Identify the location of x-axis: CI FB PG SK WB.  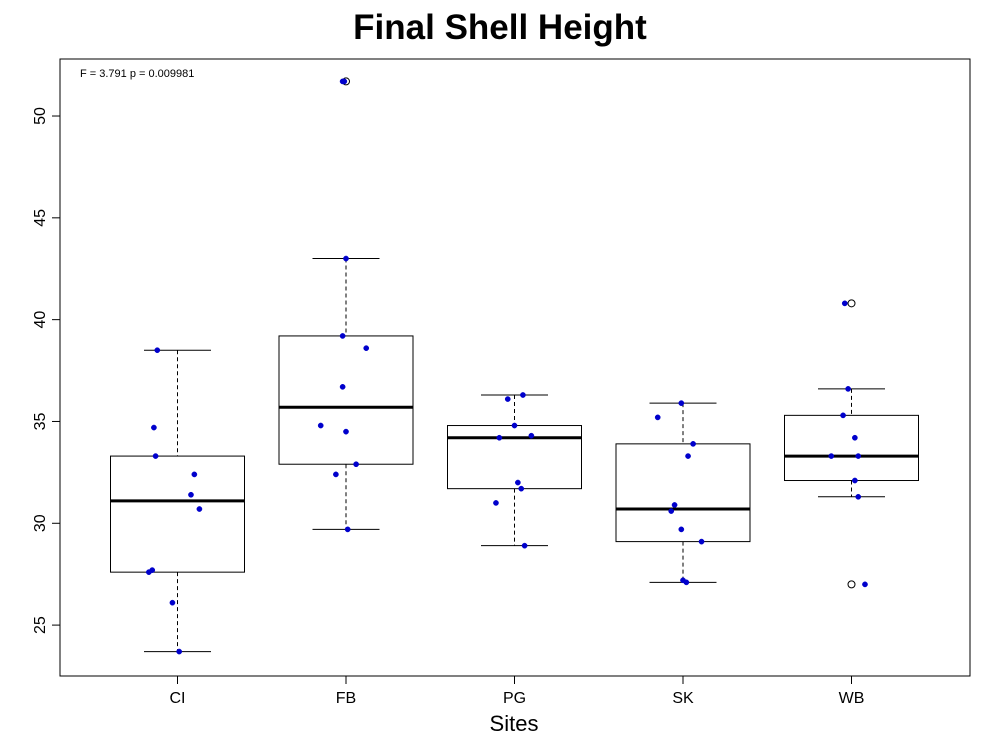
(517, 691).